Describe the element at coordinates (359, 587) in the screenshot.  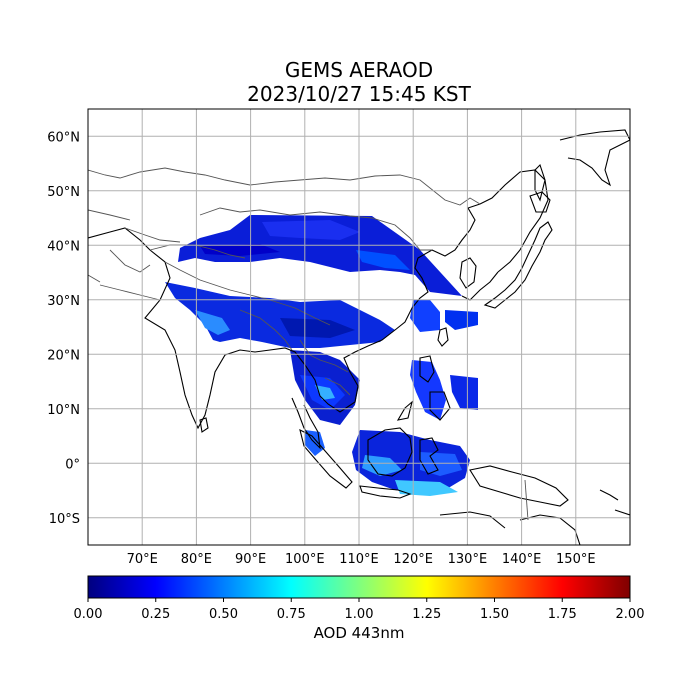
I see `colorbar` at that location.